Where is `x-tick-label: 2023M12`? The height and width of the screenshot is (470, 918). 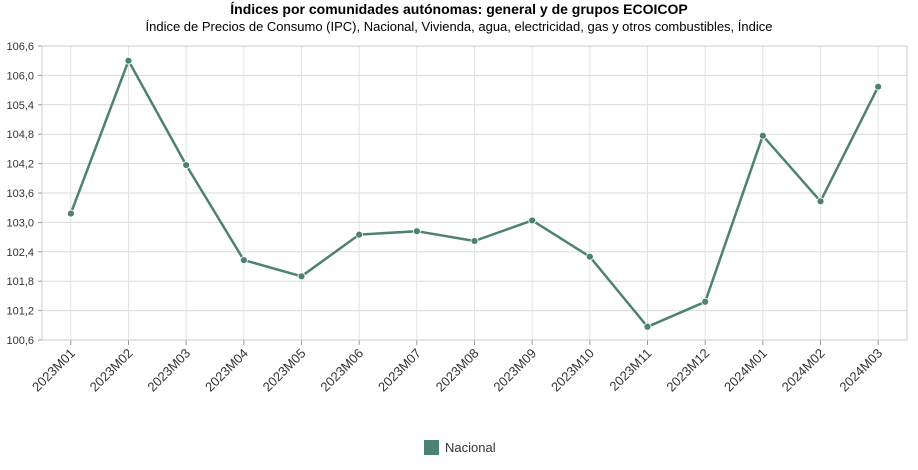 x-tick-label: 2023M12 is located at coordinates (687, 370).